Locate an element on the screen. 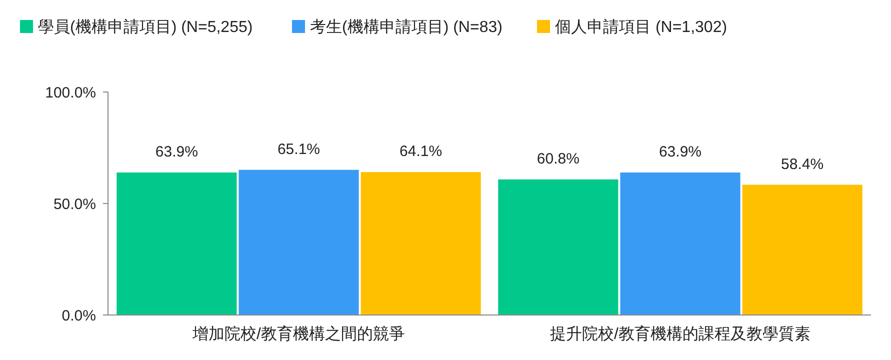  data-label: 65.1% is located at coordinates (298, 149).